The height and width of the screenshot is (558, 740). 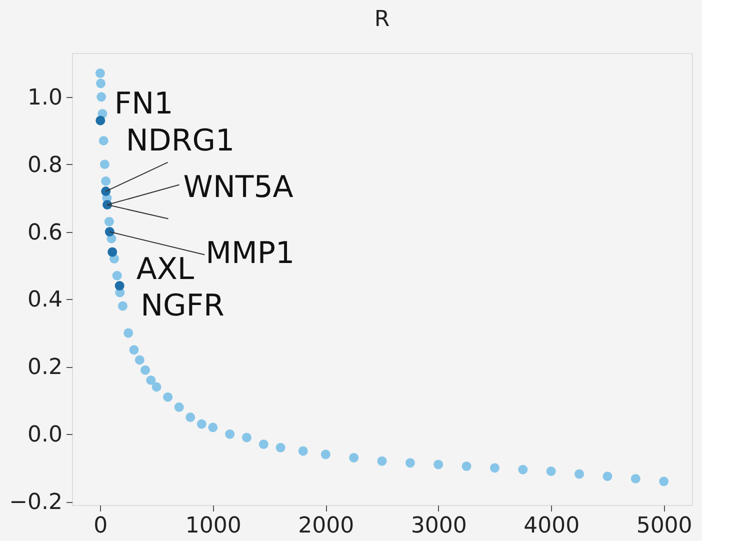 I want to click on annotation: FN1, so click(x=144, y=104).